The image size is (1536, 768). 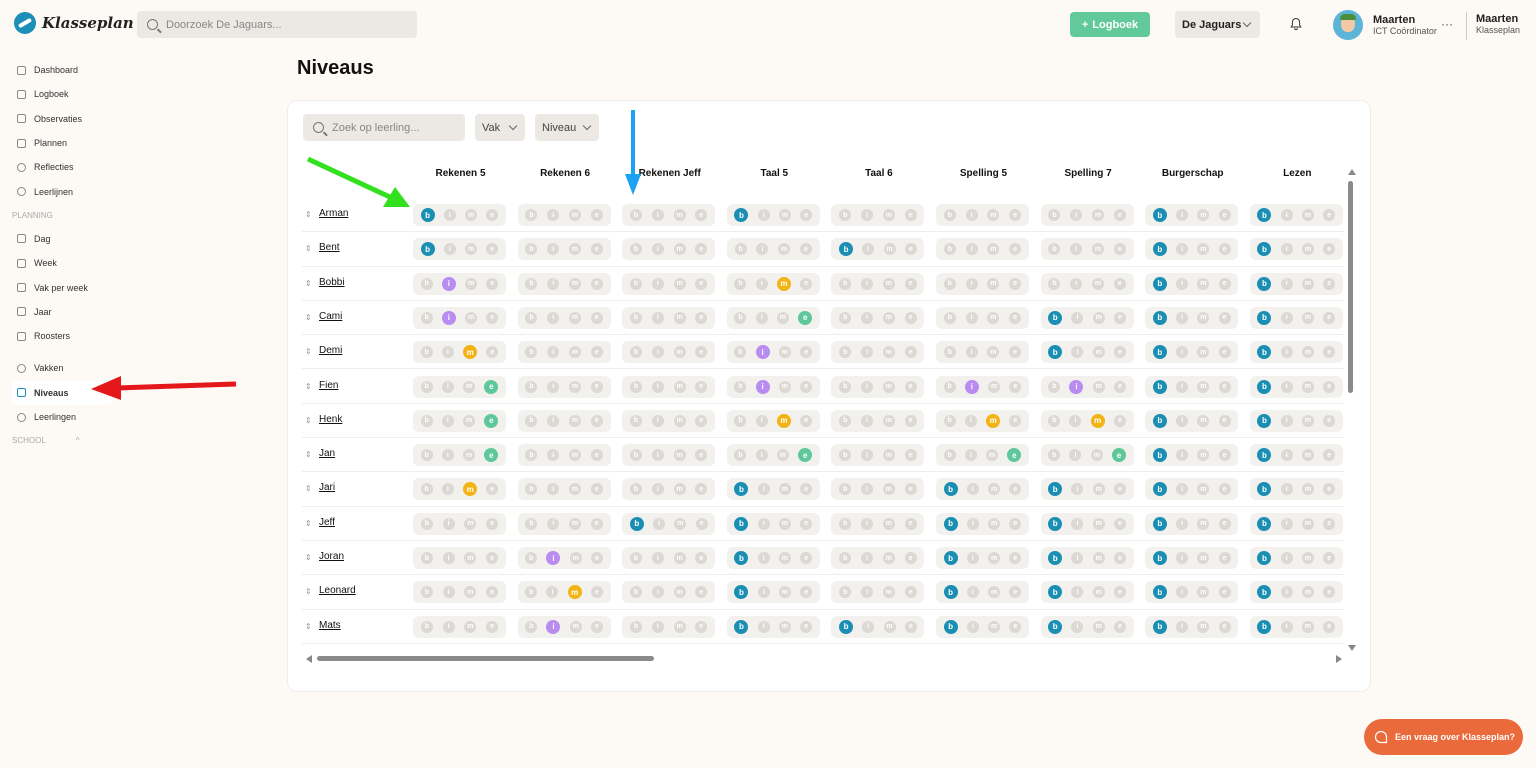 What do you see at coordinates (1339, 659) in the screenshot?
I see `scroll-right-icon` at bounding box center [1339, 659].